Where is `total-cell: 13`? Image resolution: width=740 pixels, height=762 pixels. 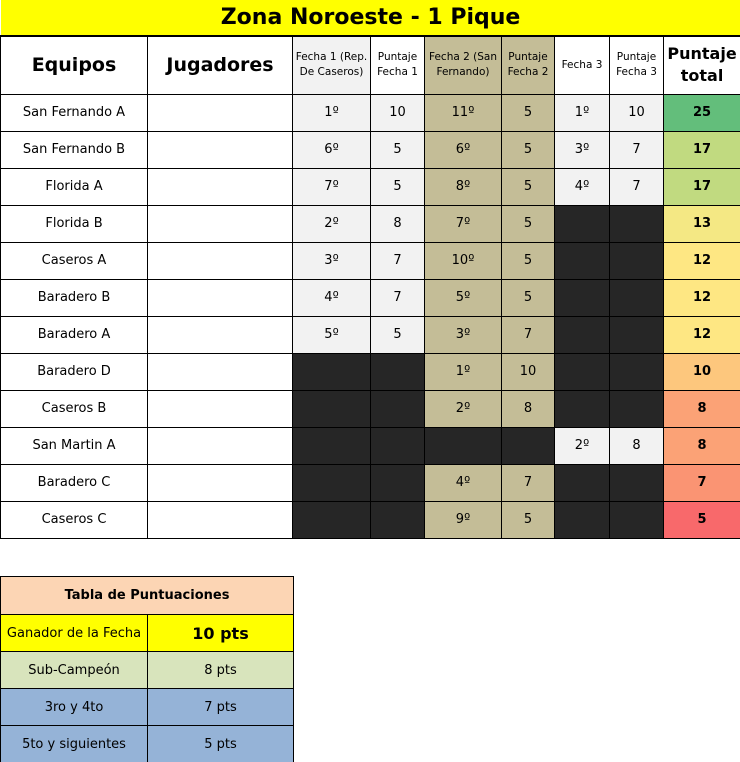 total-cell: 13 is located at coordinates (701, 223).